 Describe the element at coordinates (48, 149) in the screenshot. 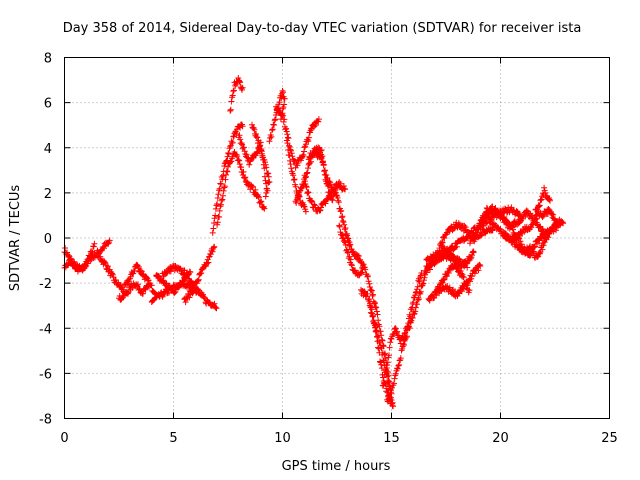

I see `y-tick-label: 4` at that location.